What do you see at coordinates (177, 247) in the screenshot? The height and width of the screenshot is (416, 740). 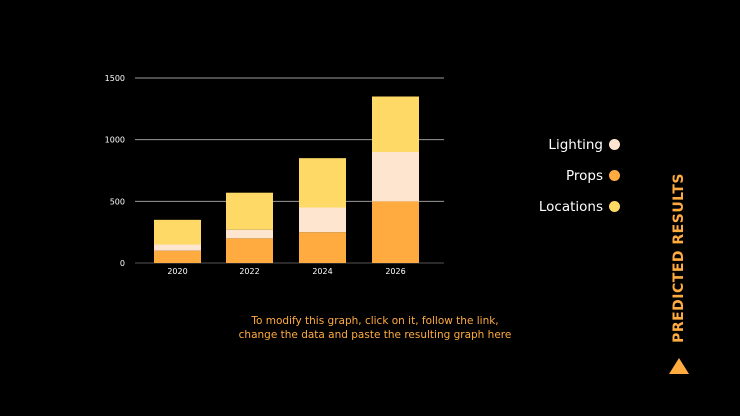 I see `bar-lighting-2020` at bounding box center [177, 247].